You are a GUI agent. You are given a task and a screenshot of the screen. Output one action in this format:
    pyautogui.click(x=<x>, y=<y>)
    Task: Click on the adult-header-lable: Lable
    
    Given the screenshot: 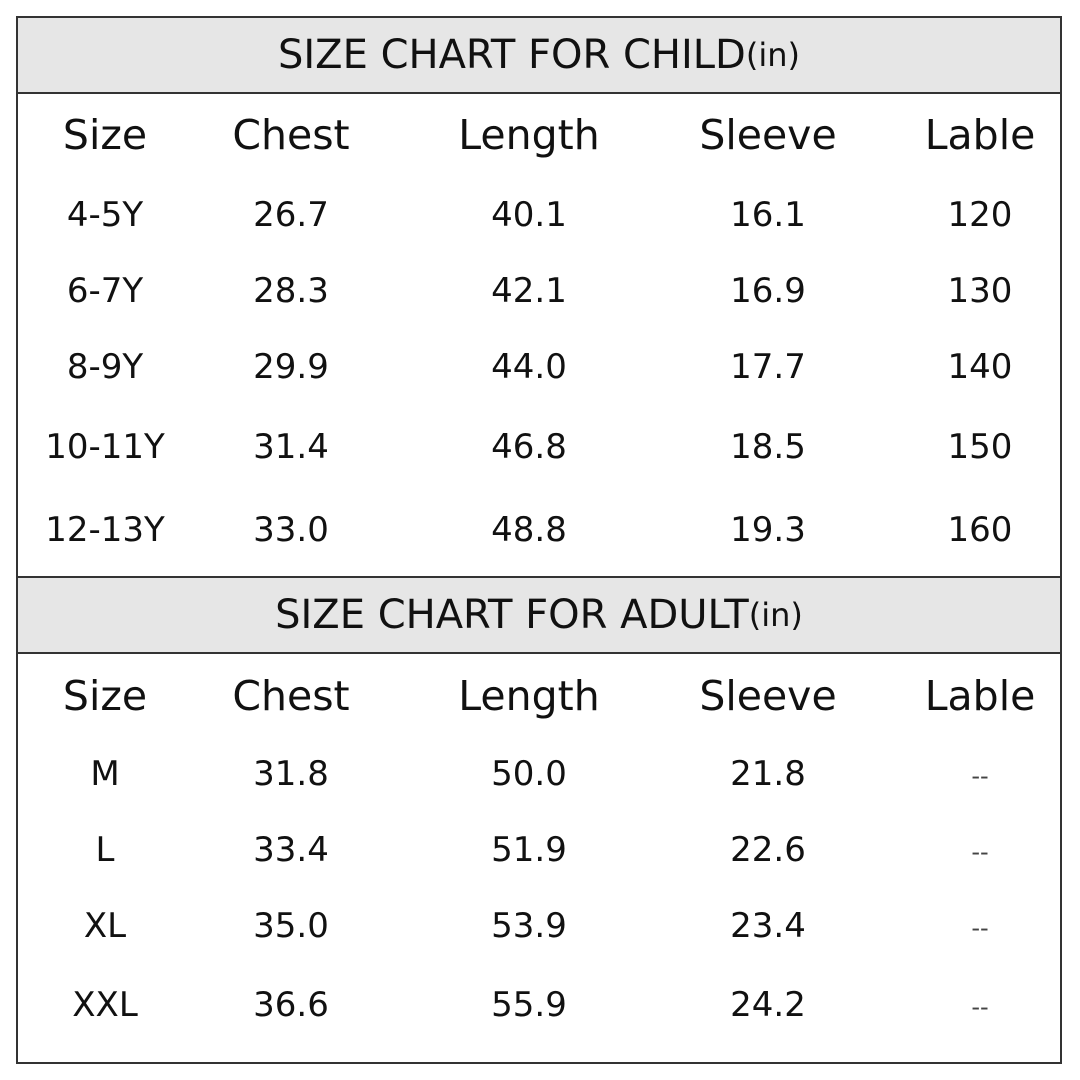 What is the action you would take?
    pyautogui.click(x=980, y=696)
    